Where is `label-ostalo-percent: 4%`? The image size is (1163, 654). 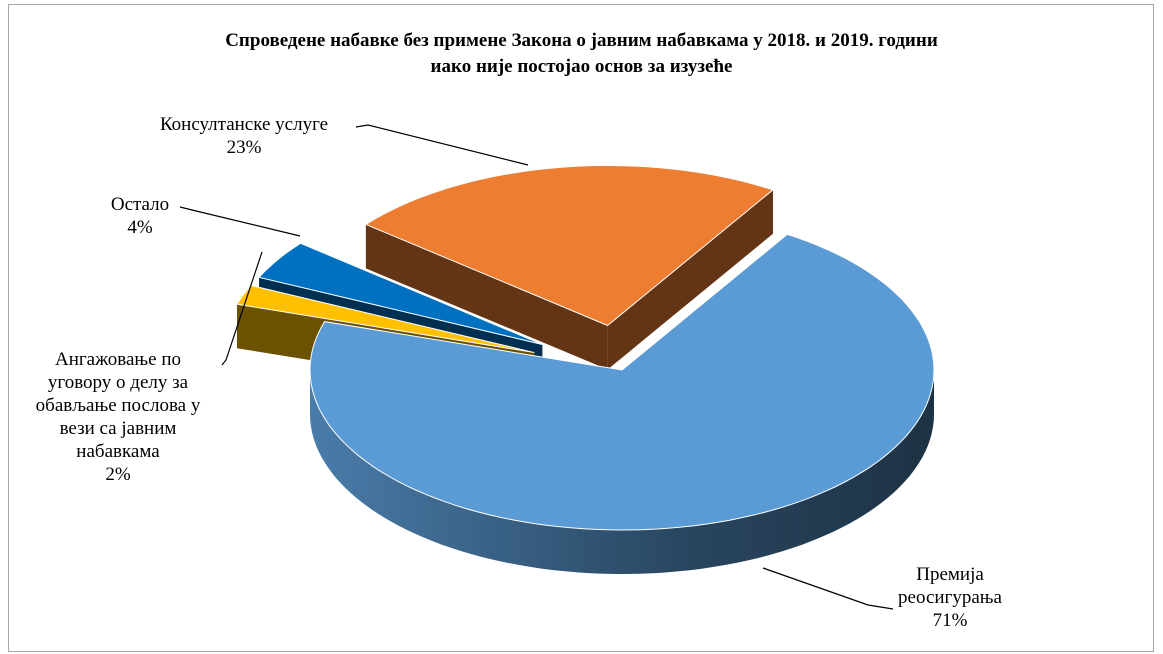 label-ostalo-percent: 4% is located at coordinates (140, 227).